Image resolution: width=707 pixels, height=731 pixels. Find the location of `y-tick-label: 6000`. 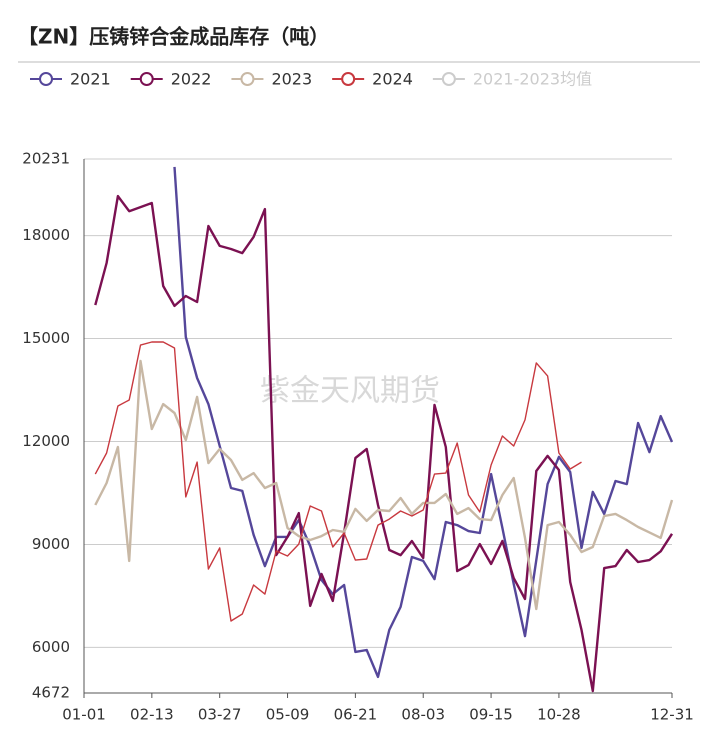

y-tick-label: 6000 is located at coordinates (51, 647).